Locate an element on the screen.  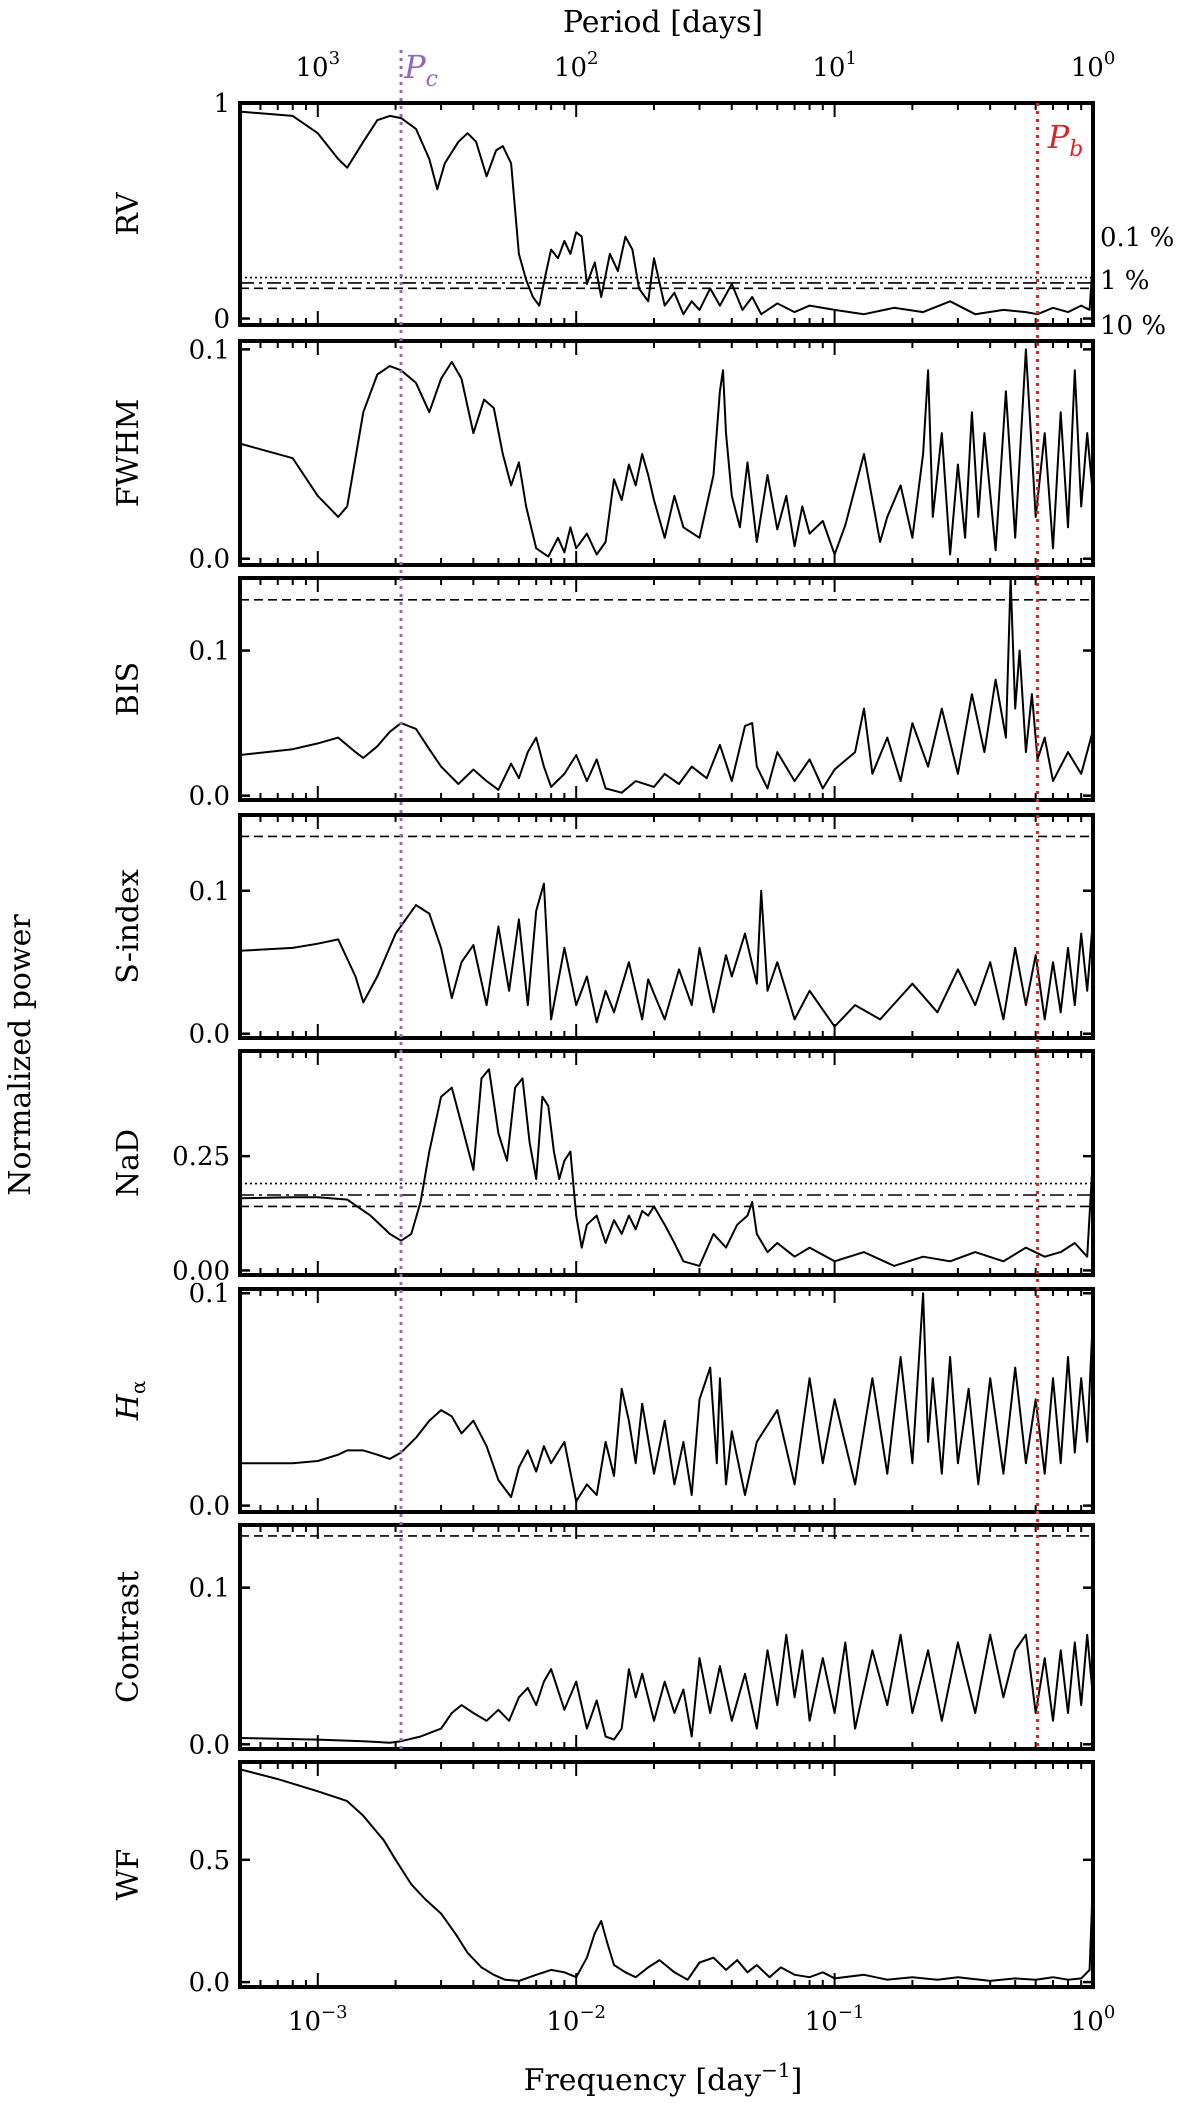
panel-h_alpha: 0.0 0.1 Hα is located at coordinates (603, 1400).